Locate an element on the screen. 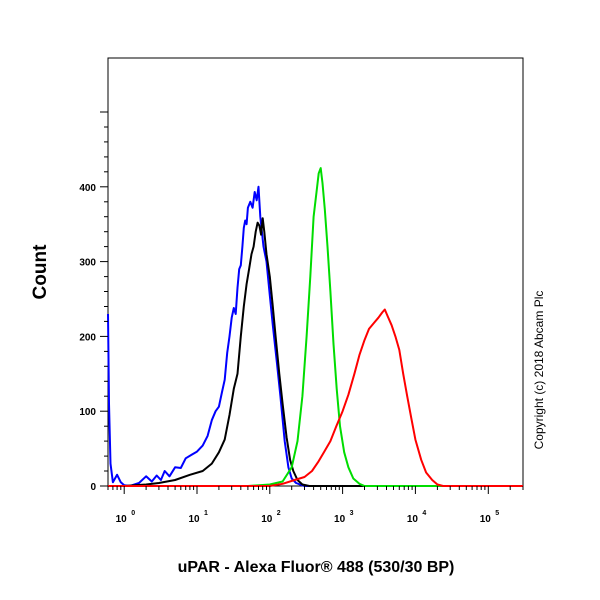  x-tick-exponent: 3 is located at coordinates (352, 513).